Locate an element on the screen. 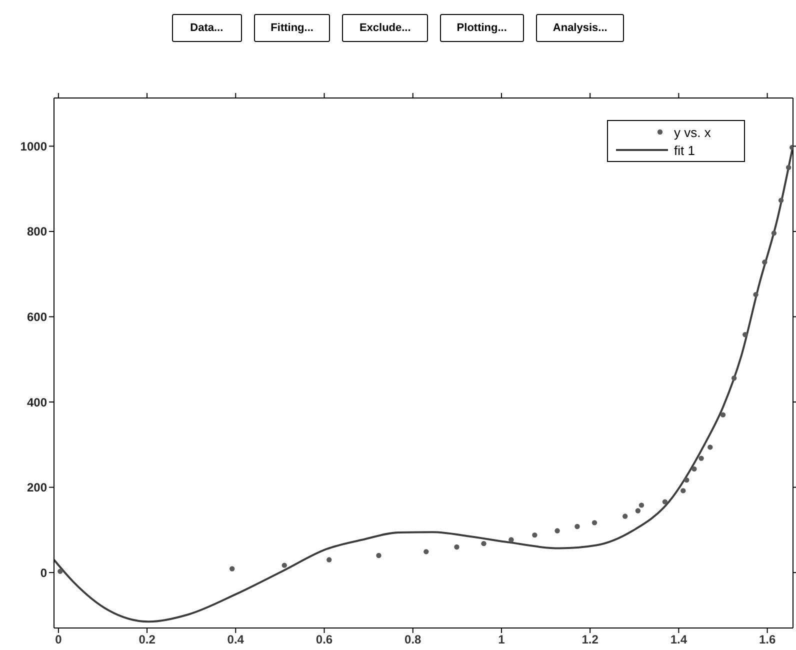 The image size is (796, 650). x-tick-label: 1.6 is located at coordinates (767, 639).